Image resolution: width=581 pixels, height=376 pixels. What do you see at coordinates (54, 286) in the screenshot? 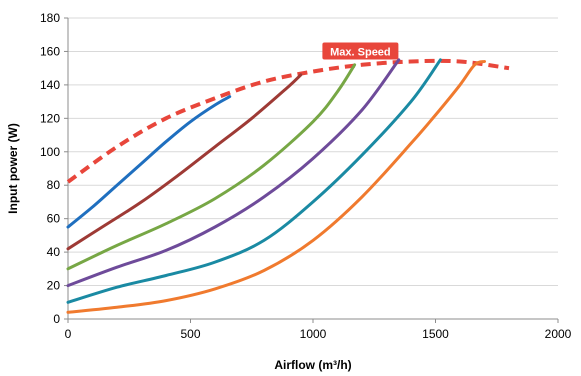
I see `y-tick-label-20: 20` at bounding box center [54, 286].